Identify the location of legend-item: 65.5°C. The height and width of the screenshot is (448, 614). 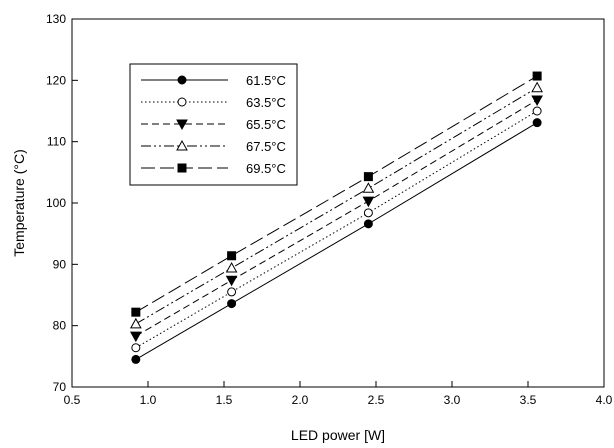
(213, 124).